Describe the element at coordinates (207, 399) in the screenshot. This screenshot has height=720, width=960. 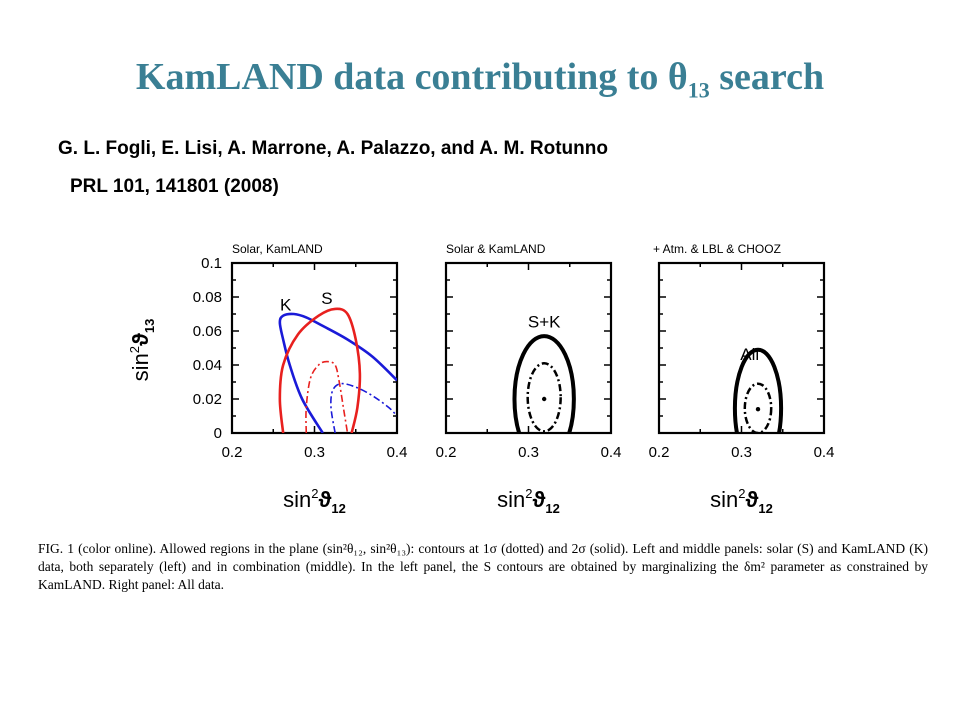
I see `y-tick-label: 0.02` at that location.